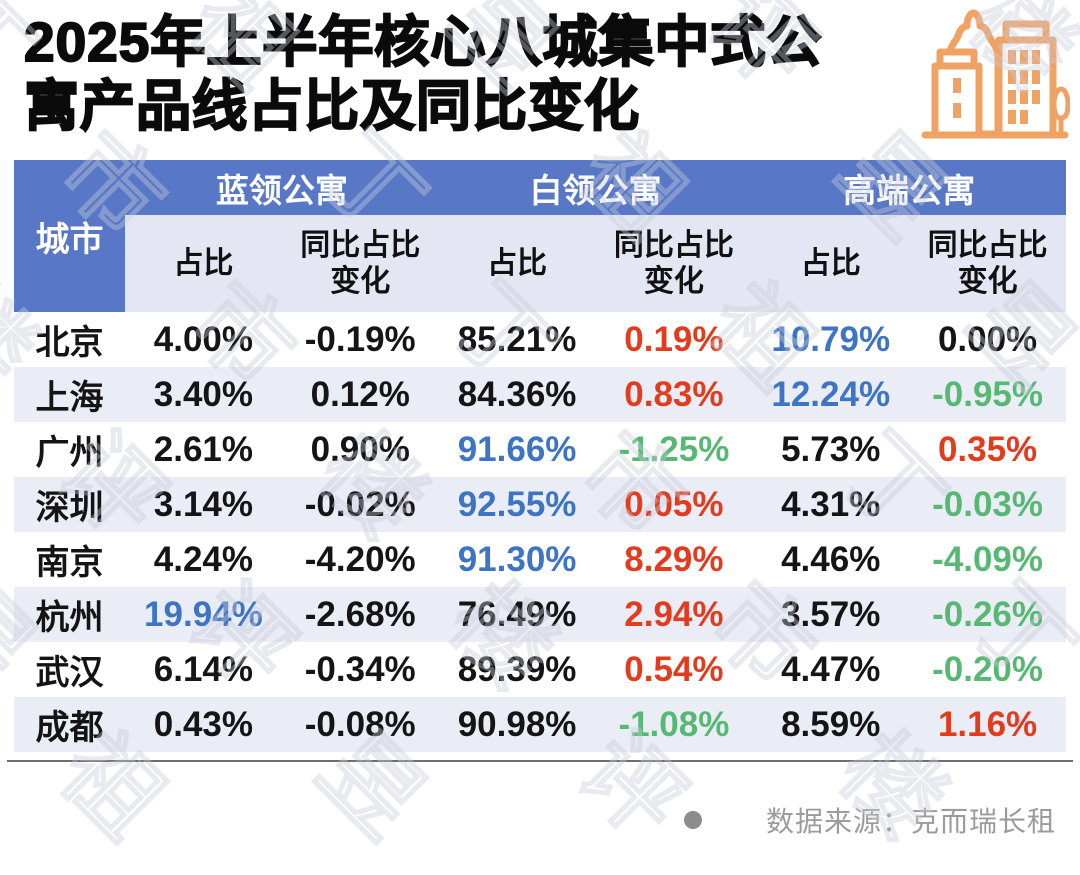 The width and height of the screenshot is (1080, 875). Describe the element at coordinates (360, 559) in the screenshot. I see `value-cell: -4.20%` at that location.